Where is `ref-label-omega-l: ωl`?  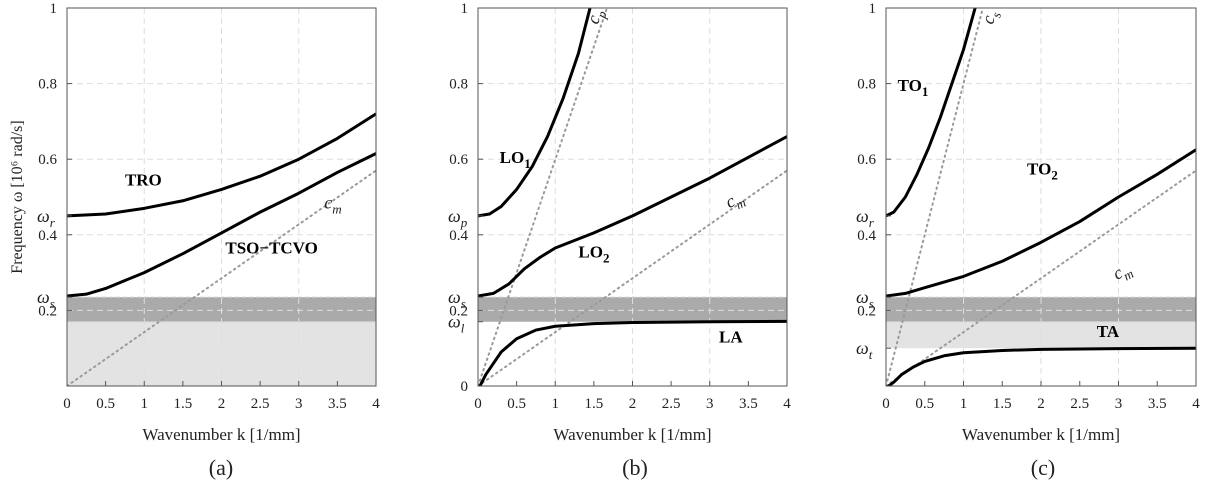 ref-label-omega-l: ωl is located at coordinates (456, 324).